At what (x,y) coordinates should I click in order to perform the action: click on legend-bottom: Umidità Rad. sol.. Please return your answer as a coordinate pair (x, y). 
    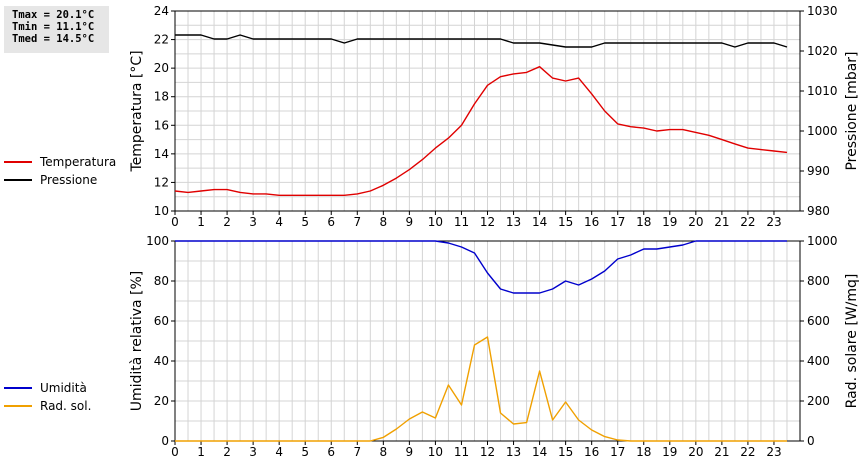
    Looking at the image, I should click on (47, 397).